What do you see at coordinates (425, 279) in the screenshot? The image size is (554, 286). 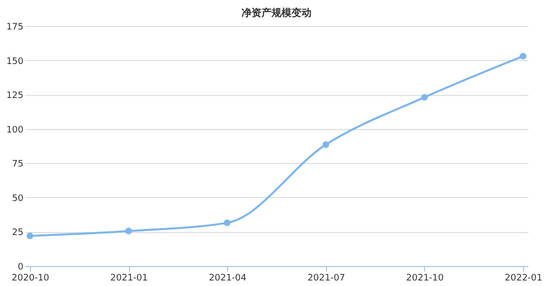 I see `x-tick-label: 2021-10` at bounding box center [425, 279].